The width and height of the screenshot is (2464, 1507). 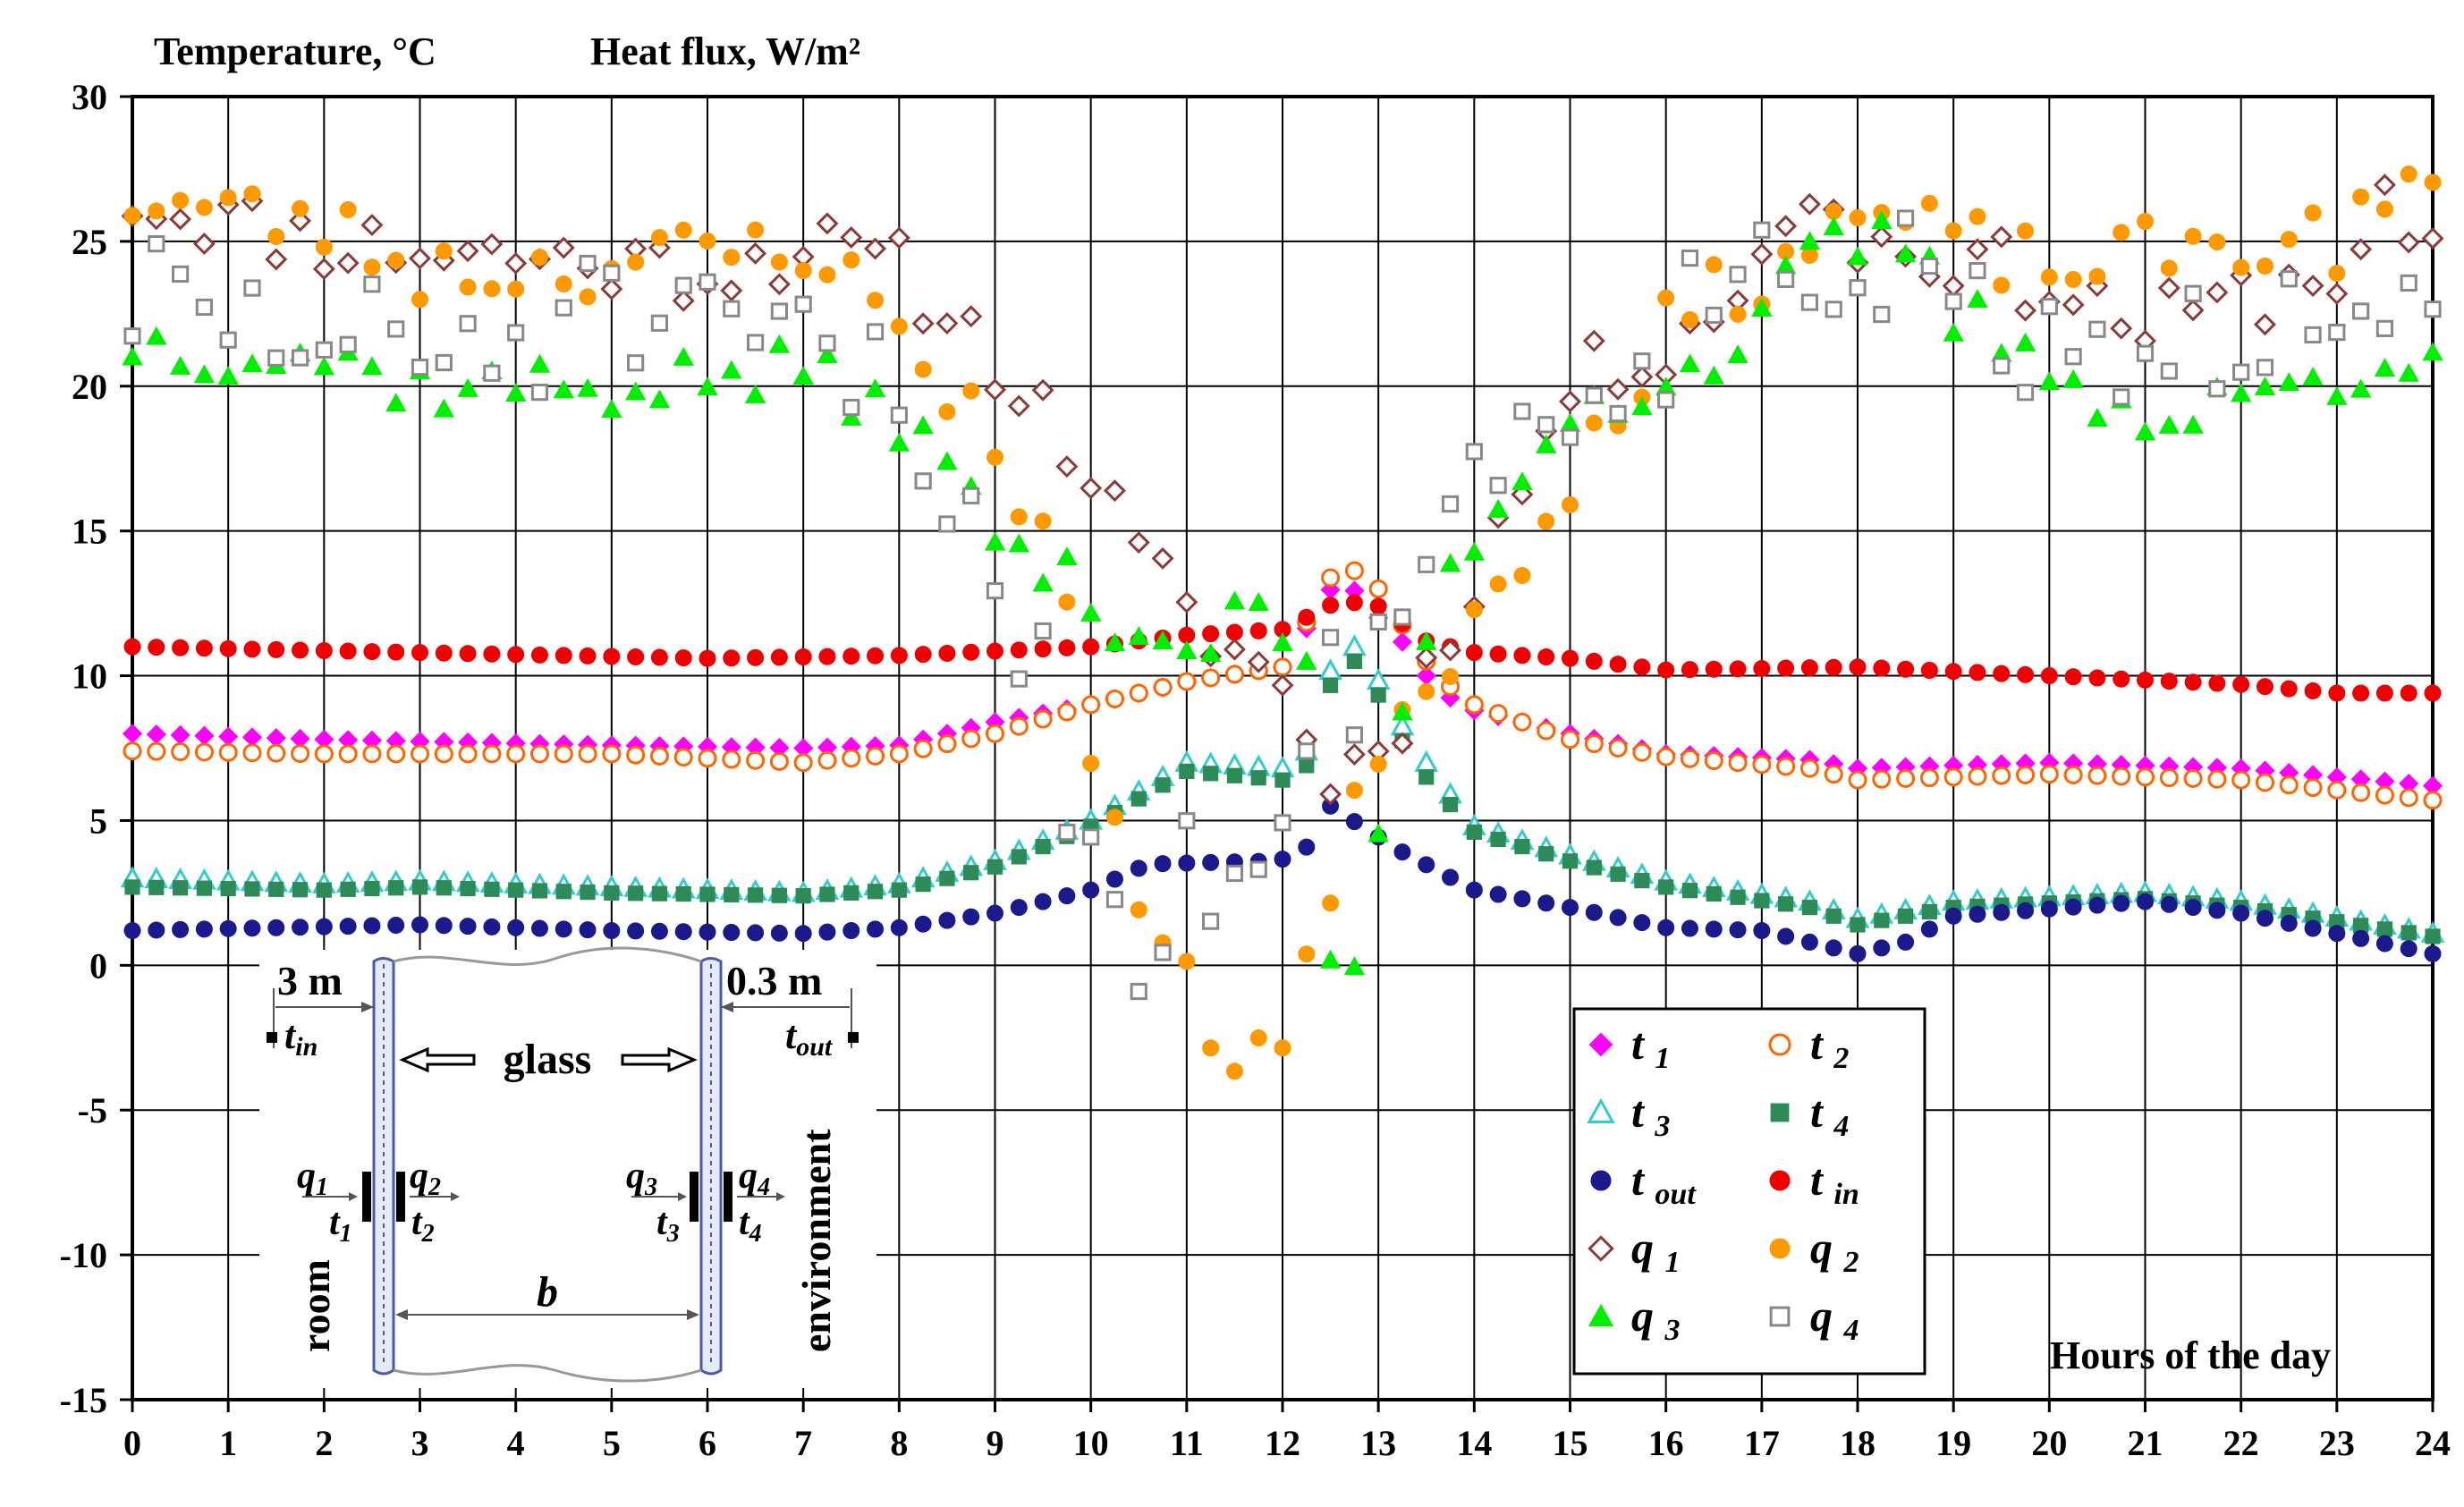 I want to click on inset-q2: q2, so click(x=425, y=1178).